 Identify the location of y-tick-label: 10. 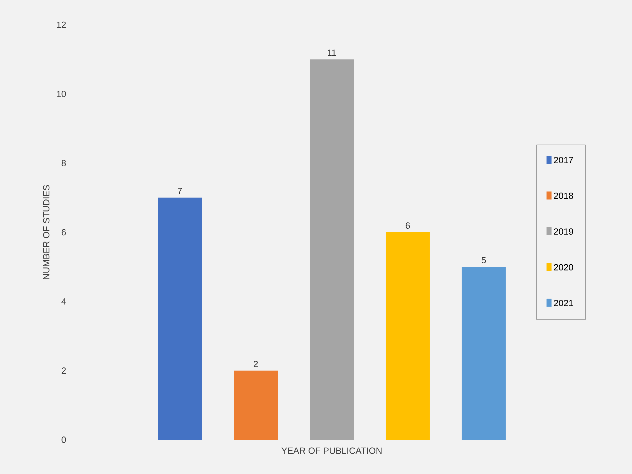
(61, 94).